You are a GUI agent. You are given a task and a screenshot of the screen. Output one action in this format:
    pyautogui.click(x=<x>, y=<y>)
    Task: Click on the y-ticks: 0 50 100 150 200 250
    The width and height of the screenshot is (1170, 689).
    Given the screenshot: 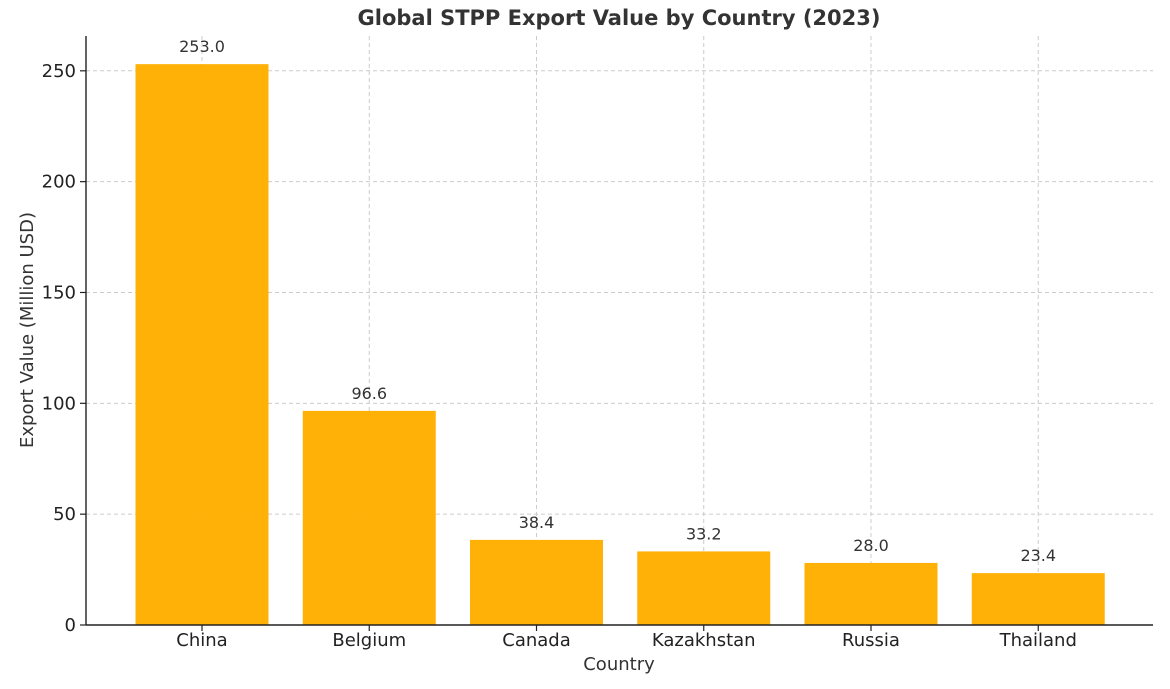 What is the action you would take?
    pyautogui.click(x=64, y=348)
    